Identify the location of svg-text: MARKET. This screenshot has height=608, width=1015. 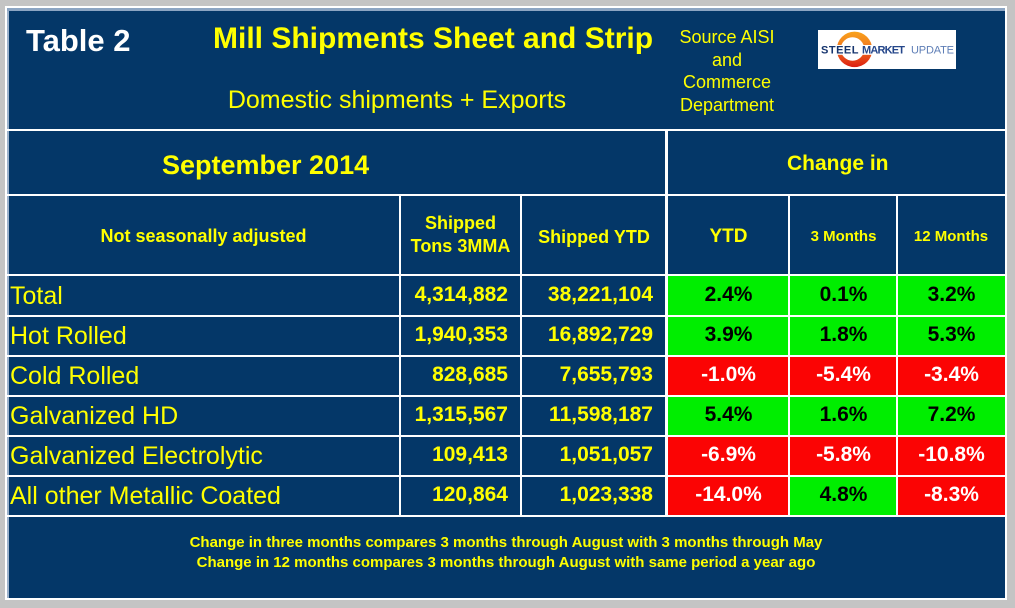
(883, 50).